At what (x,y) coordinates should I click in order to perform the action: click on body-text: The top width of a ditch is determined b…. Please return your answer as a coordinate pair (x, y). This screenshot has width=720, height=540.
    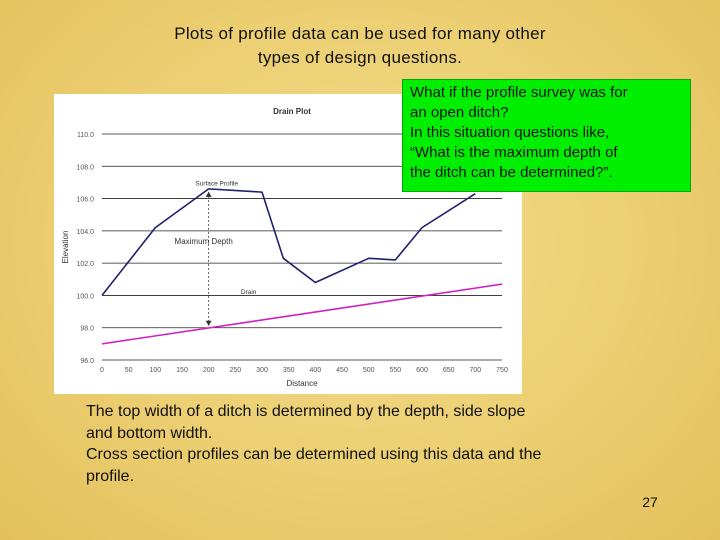
    Looking at the image, I should click on (366, 444).